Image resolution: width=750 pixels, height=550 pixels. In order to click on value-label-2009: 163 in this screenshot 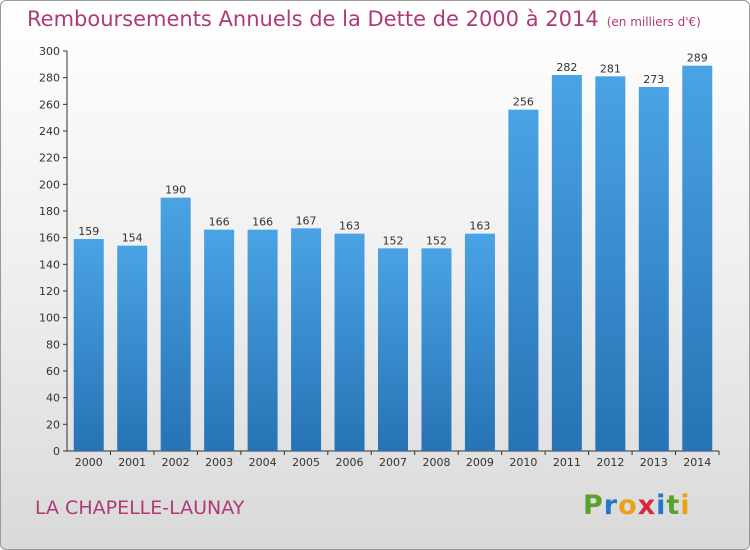, I will do `click(479, 226)`.